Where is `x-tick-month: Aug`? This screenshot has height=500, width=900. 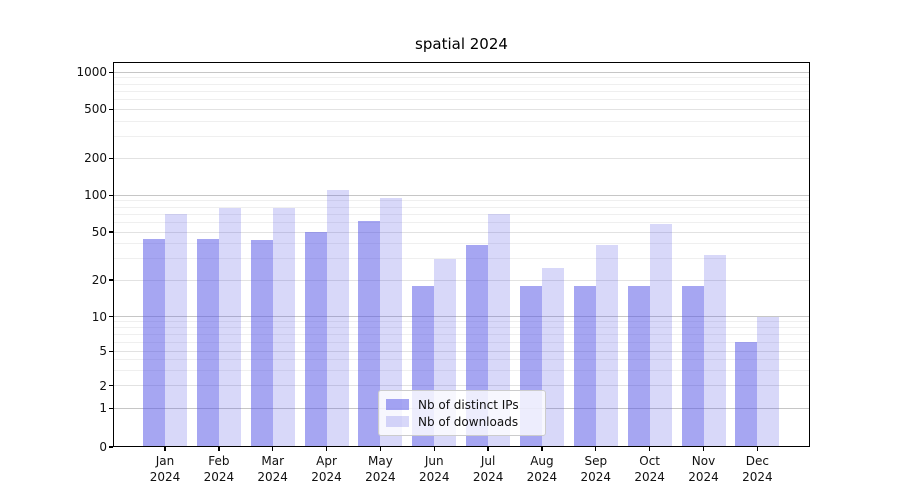 x-tick-month: Aug is located at coordinates (542, 461).